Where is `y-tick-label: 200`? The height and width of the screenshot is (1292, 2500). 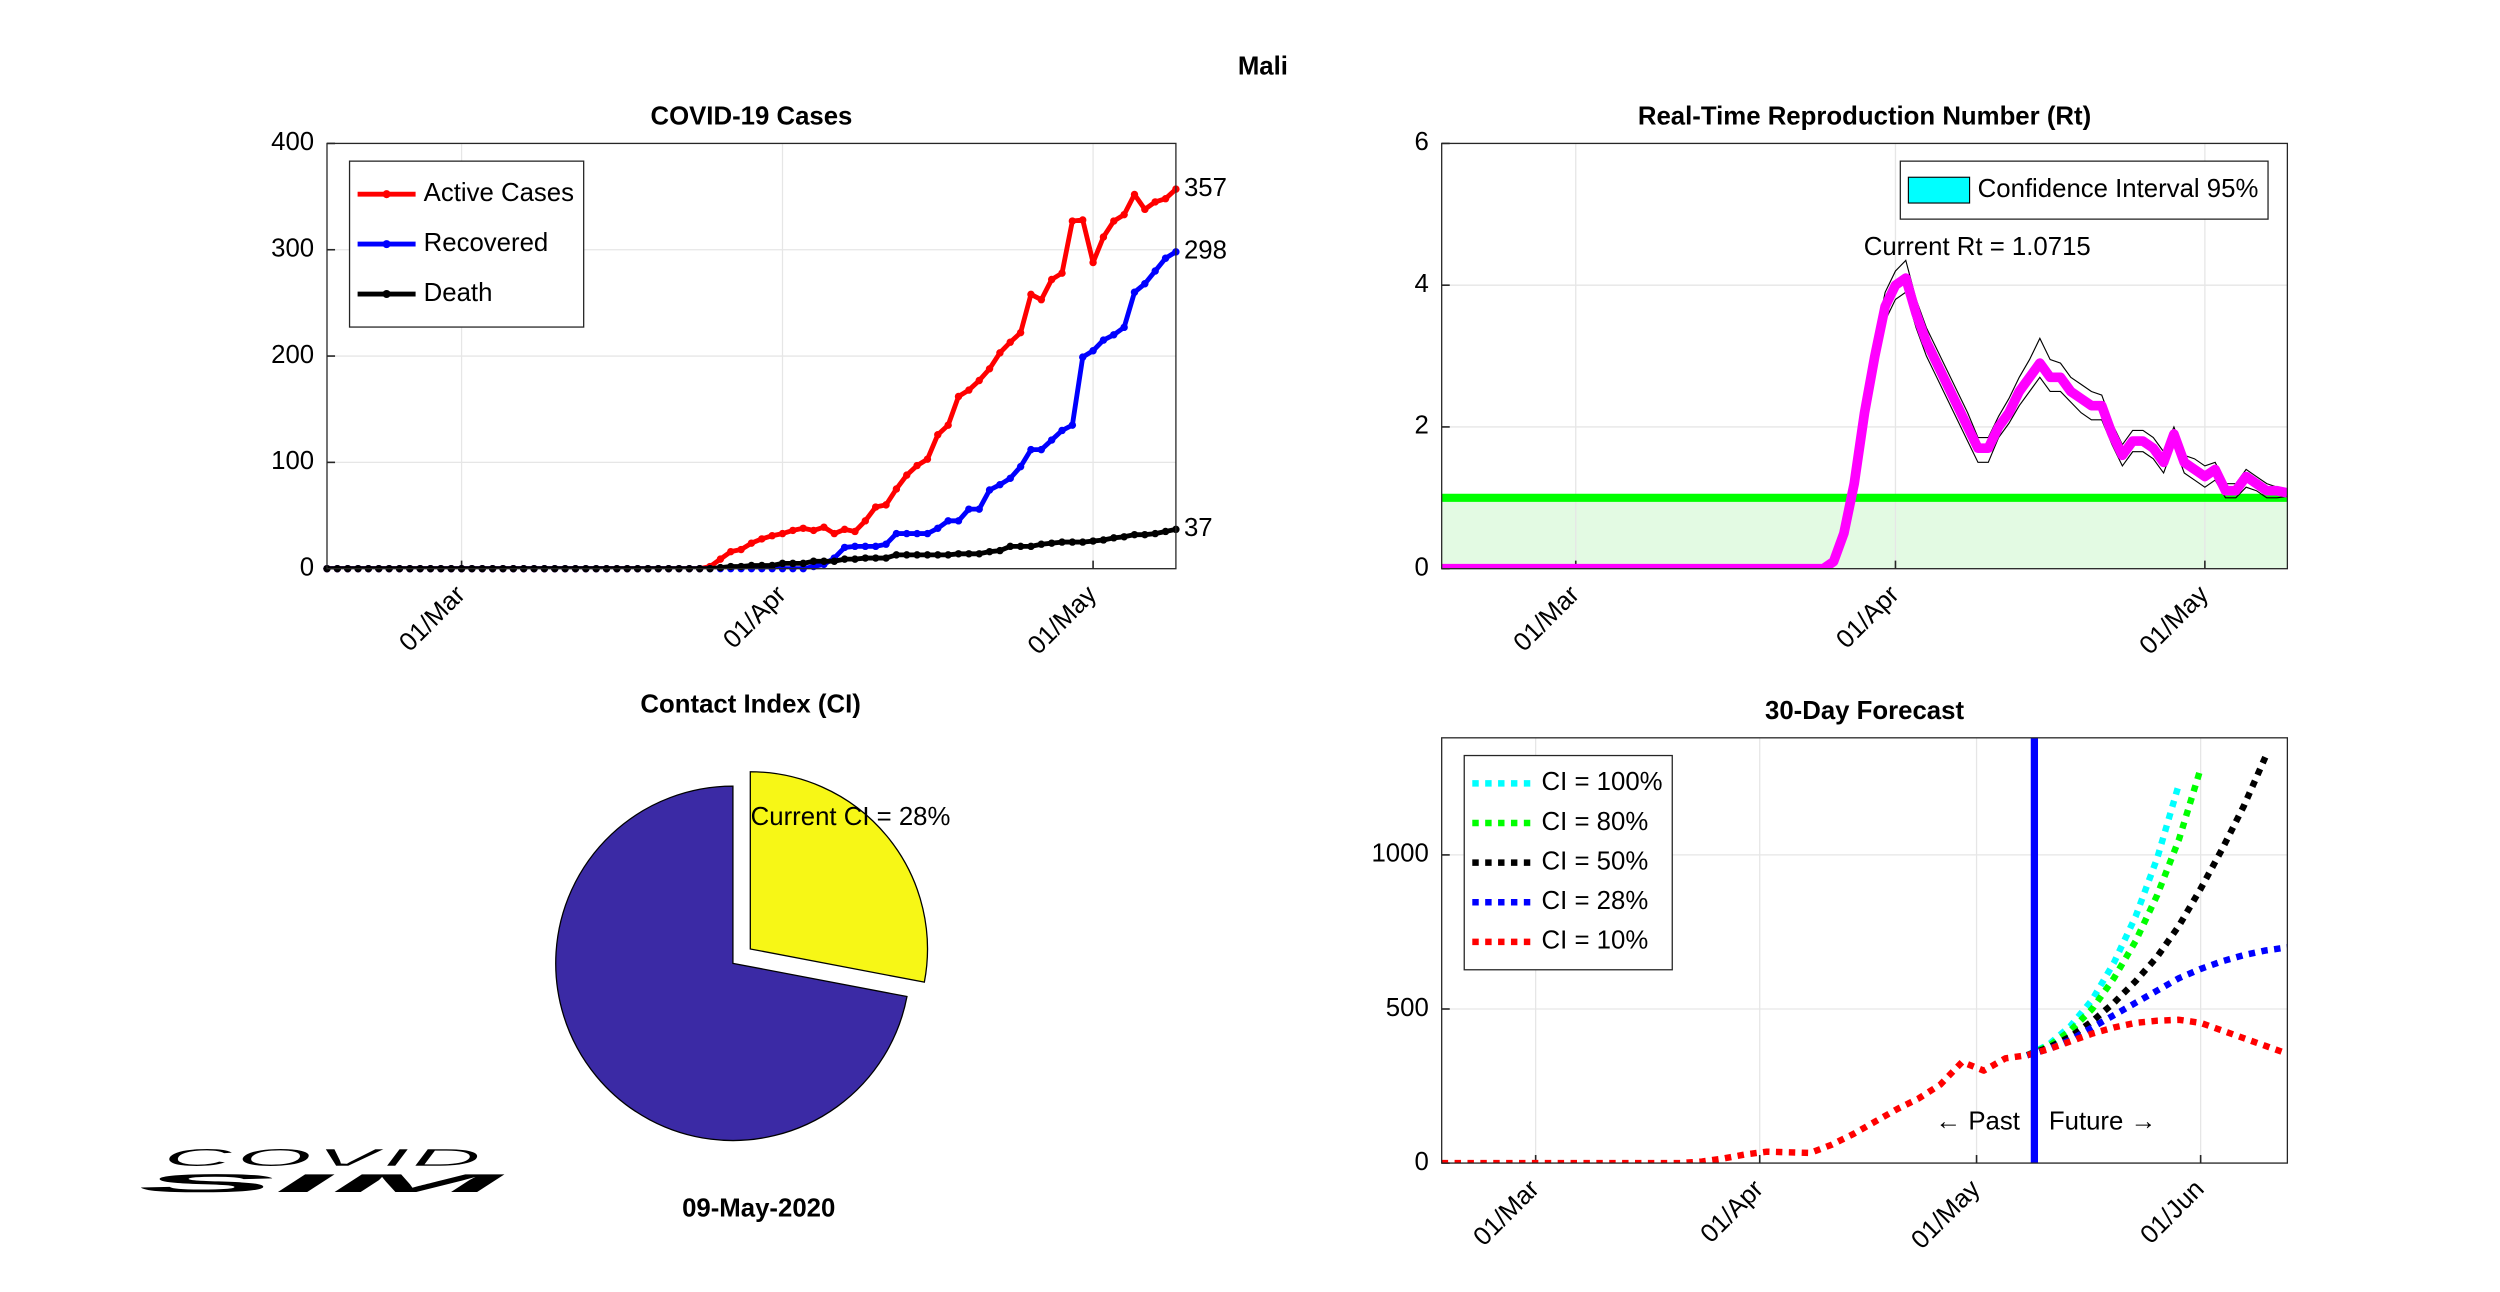
y-tick-label: 200 is located at coordinates (292, 355).